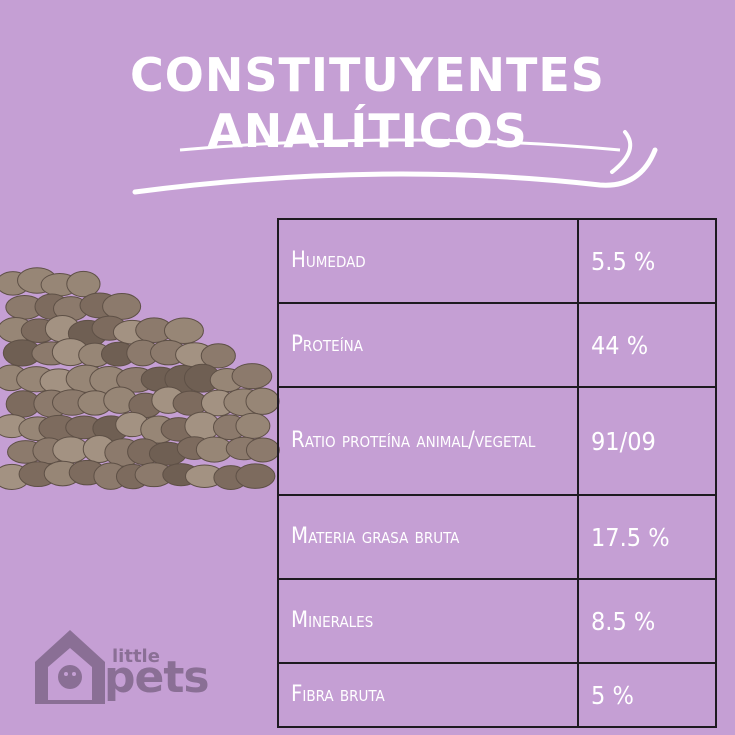 The image size is (735, 735). I want to click on nutrient-value: 5.5 %, so click(647, 261).